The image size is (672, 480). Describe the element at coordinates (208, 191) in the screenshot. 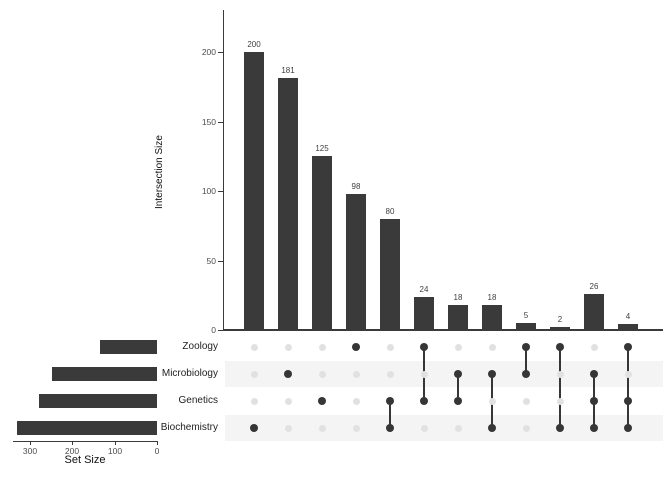

I see `intersection-y-tick-label: 100` at that location.